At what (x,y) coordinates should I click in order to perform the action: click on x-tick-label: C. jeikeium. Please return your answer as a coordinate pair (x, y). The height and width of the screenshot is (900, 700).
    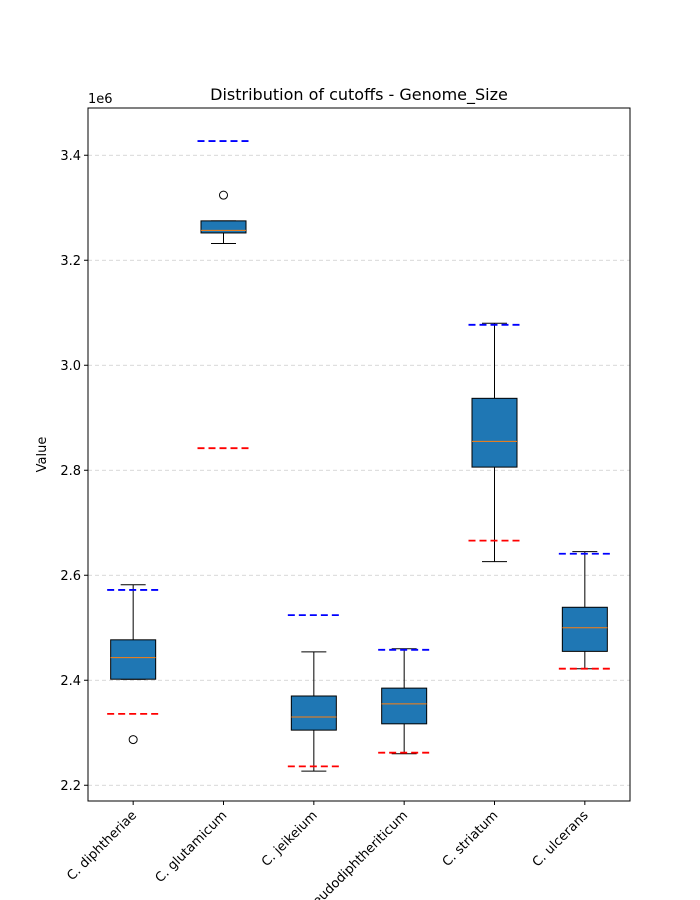
    Looking at the image, I should click on (290, 839).